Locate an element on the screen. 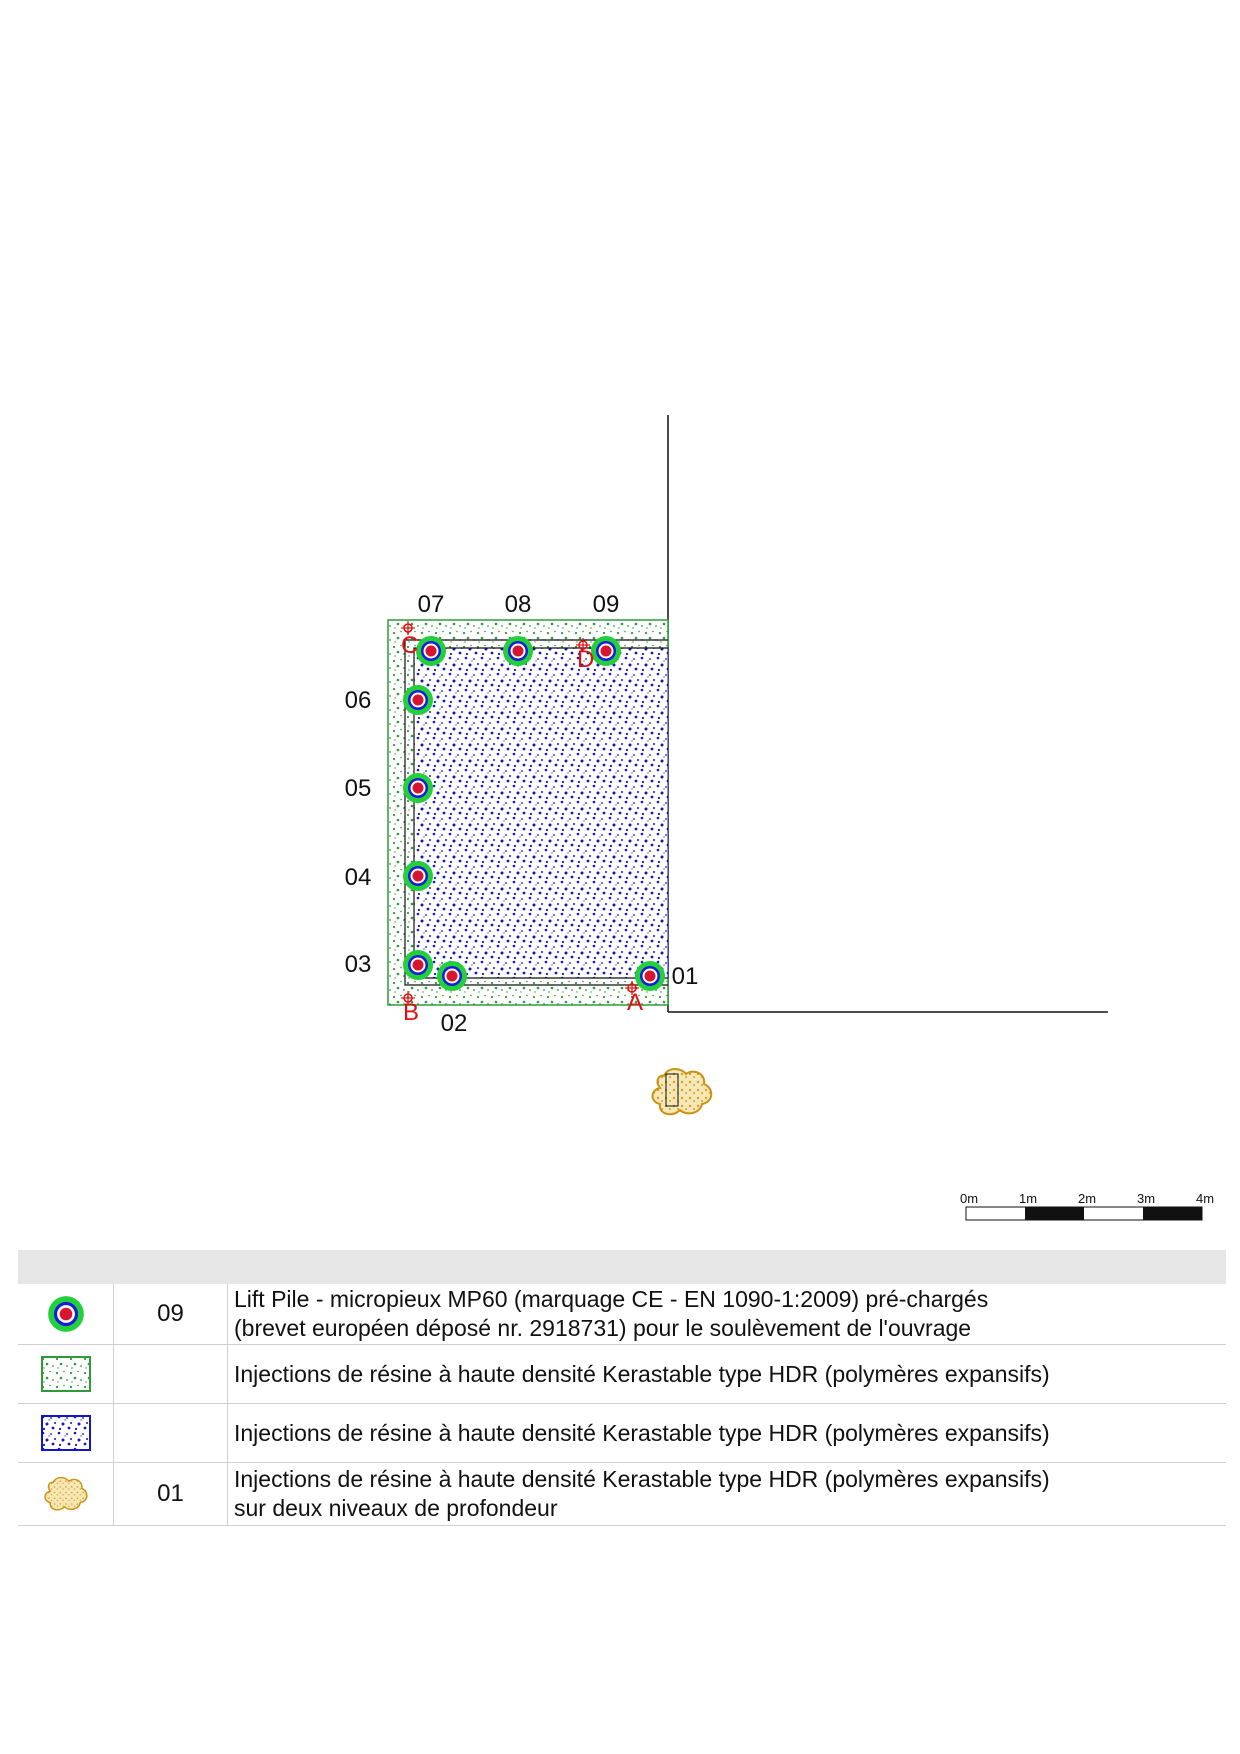 The image size is (1240, 1754). corner-markers: A B C D is located at coordinates (522, 823).